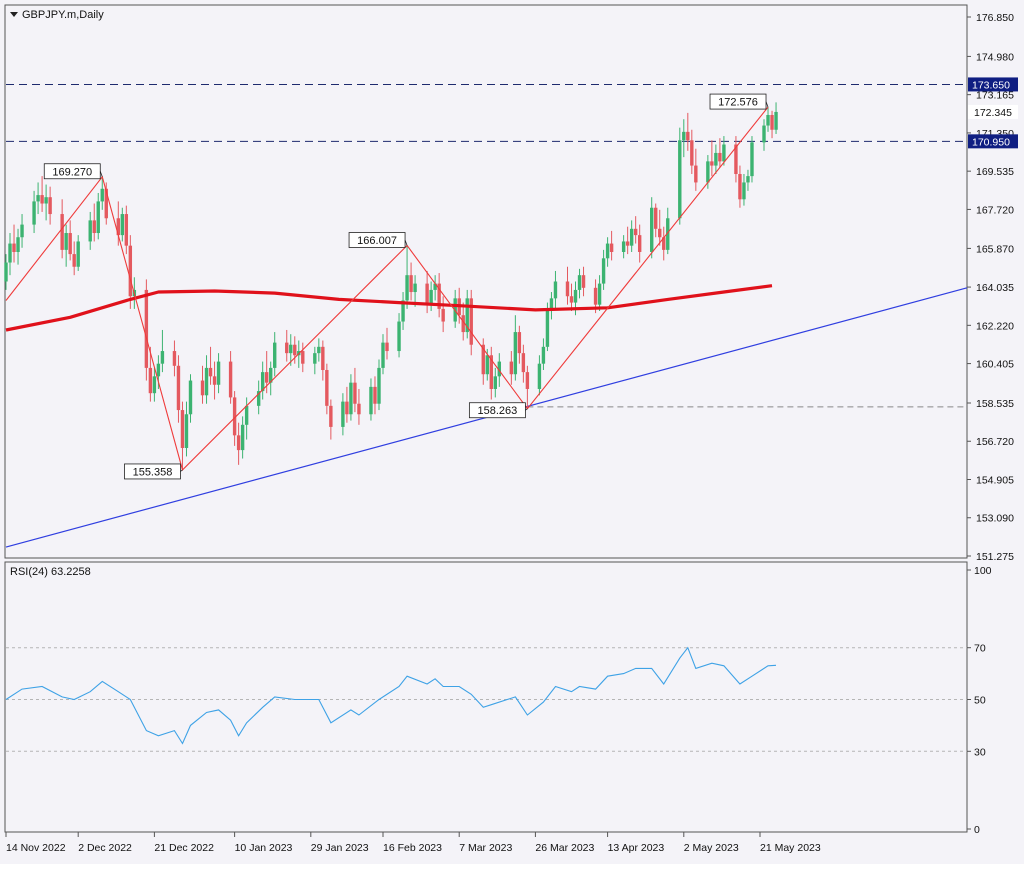 This screenshot has height=869, width=1024. Describe the element at coordinates (995, 404) in the screenshot. I see `price-tick-label: 158.535` at that location.